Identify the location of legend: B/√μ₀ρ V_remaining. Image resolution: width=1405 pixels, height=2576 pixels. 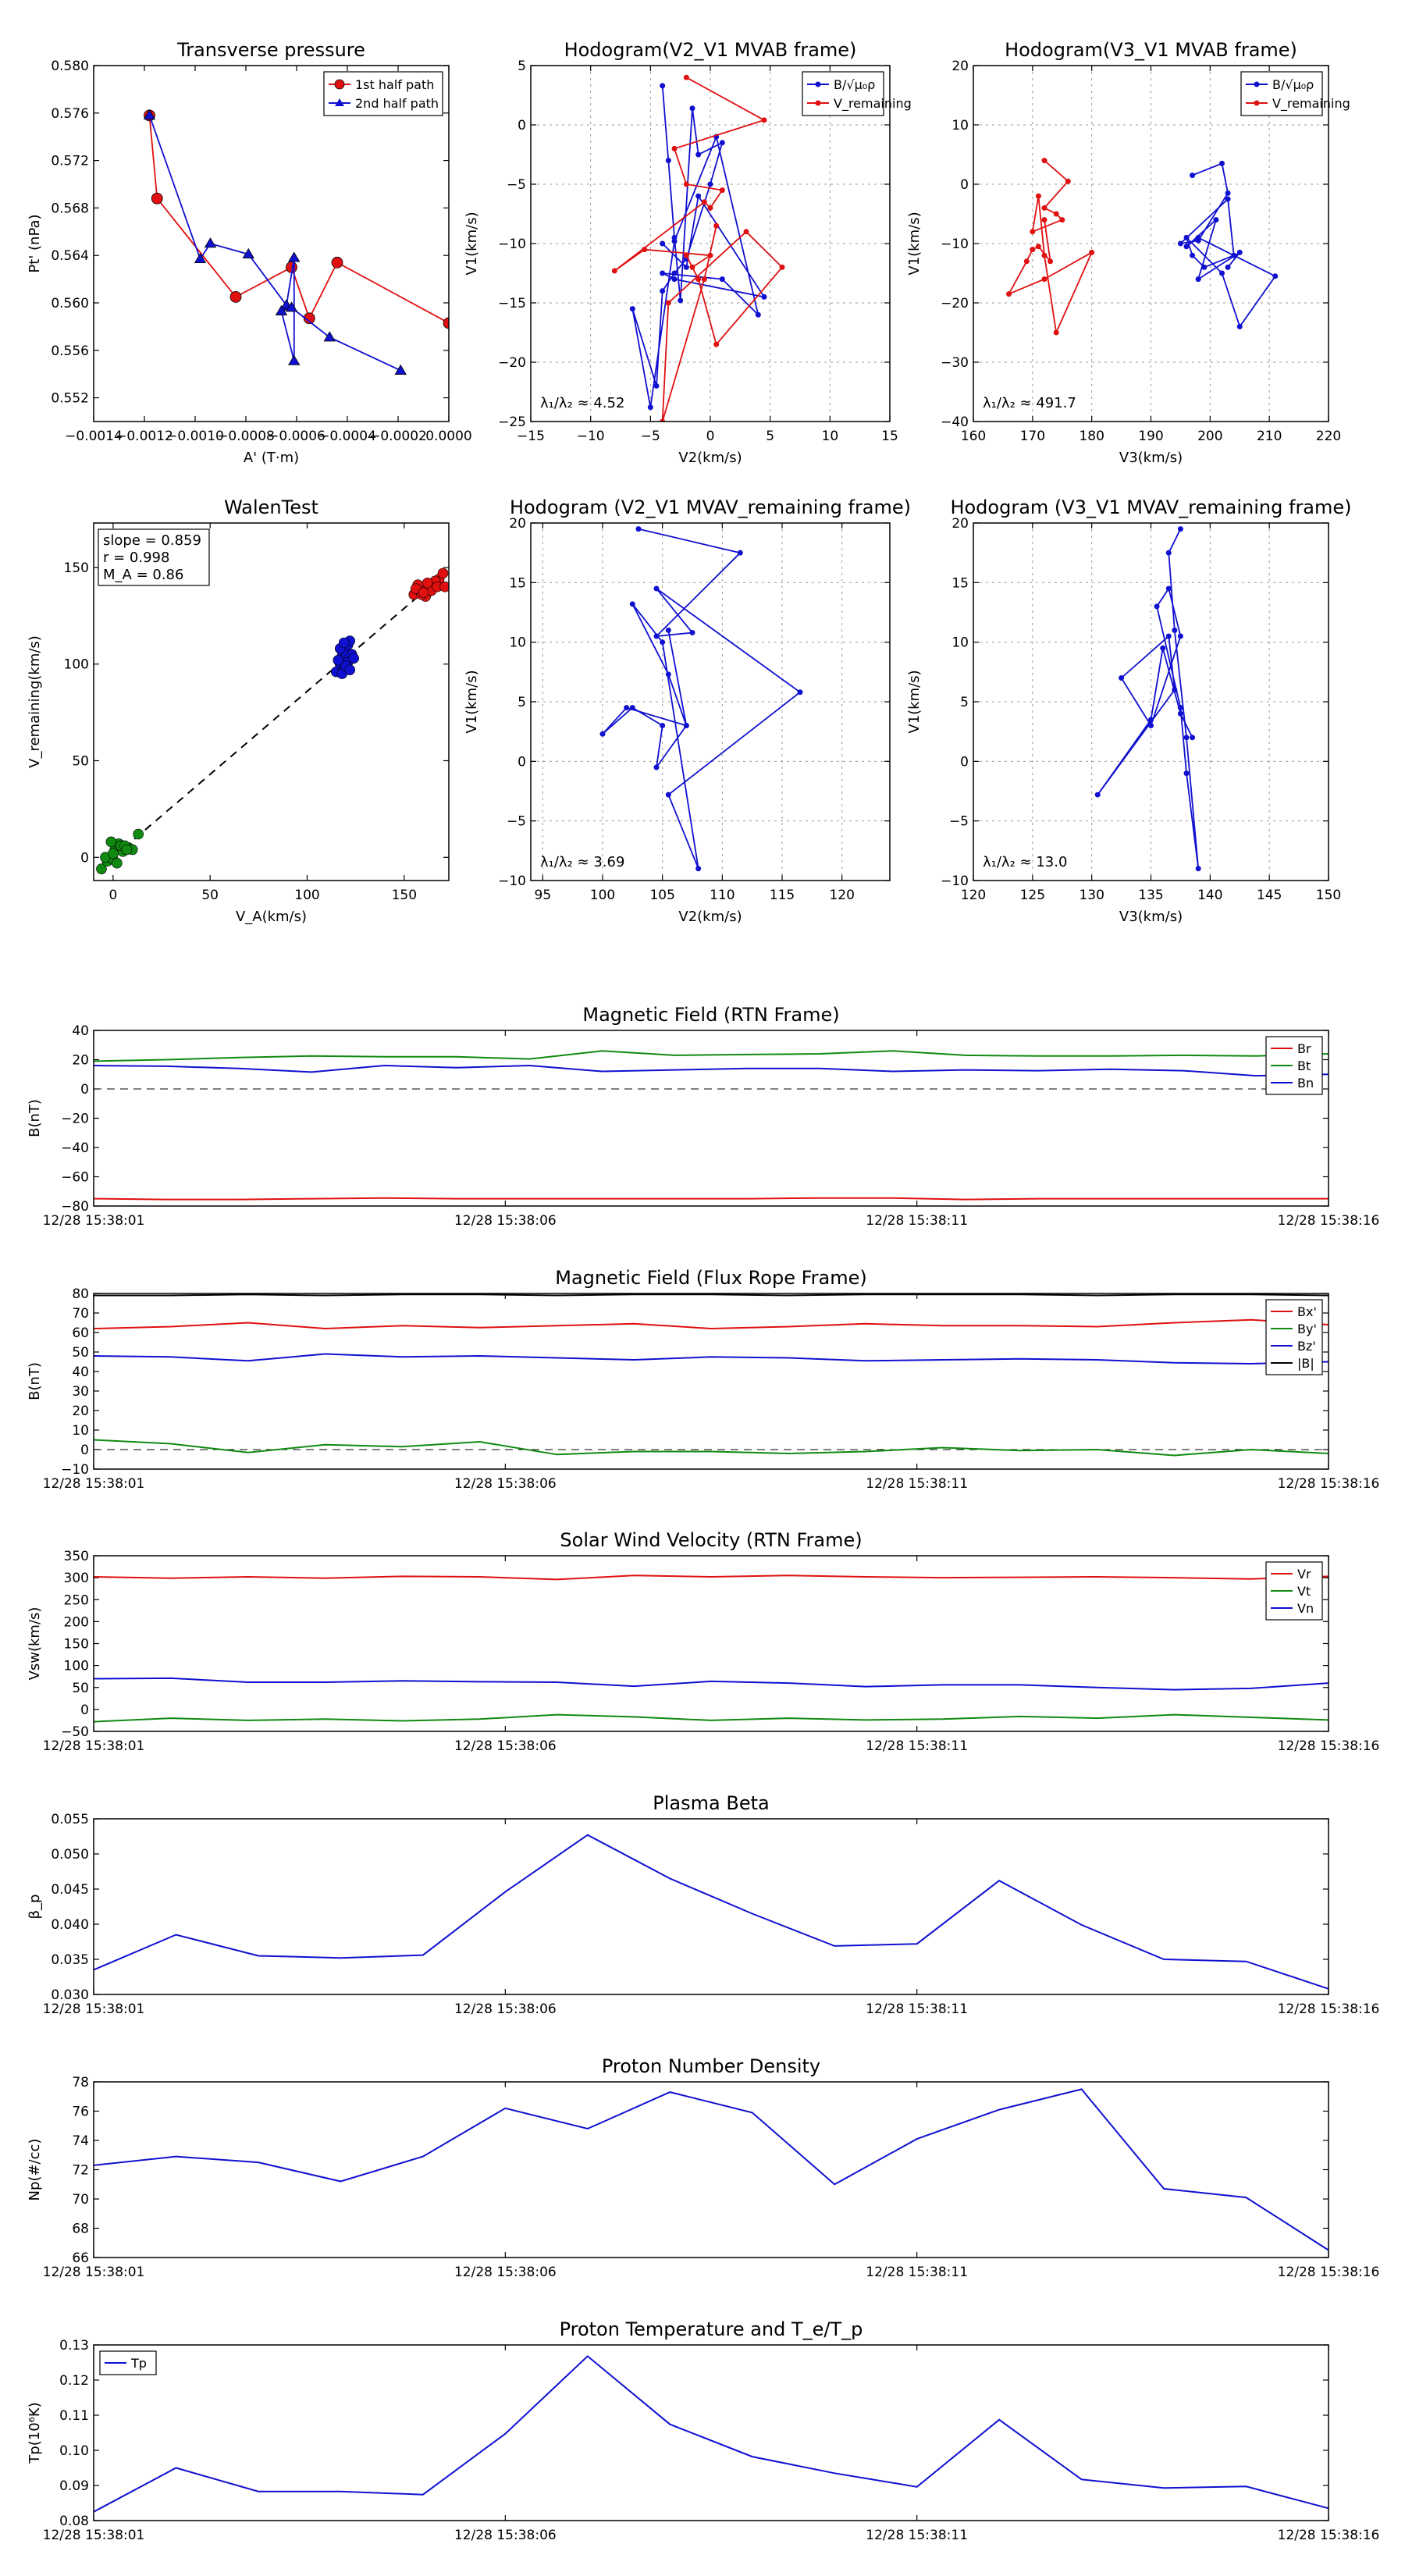
(857, 93).